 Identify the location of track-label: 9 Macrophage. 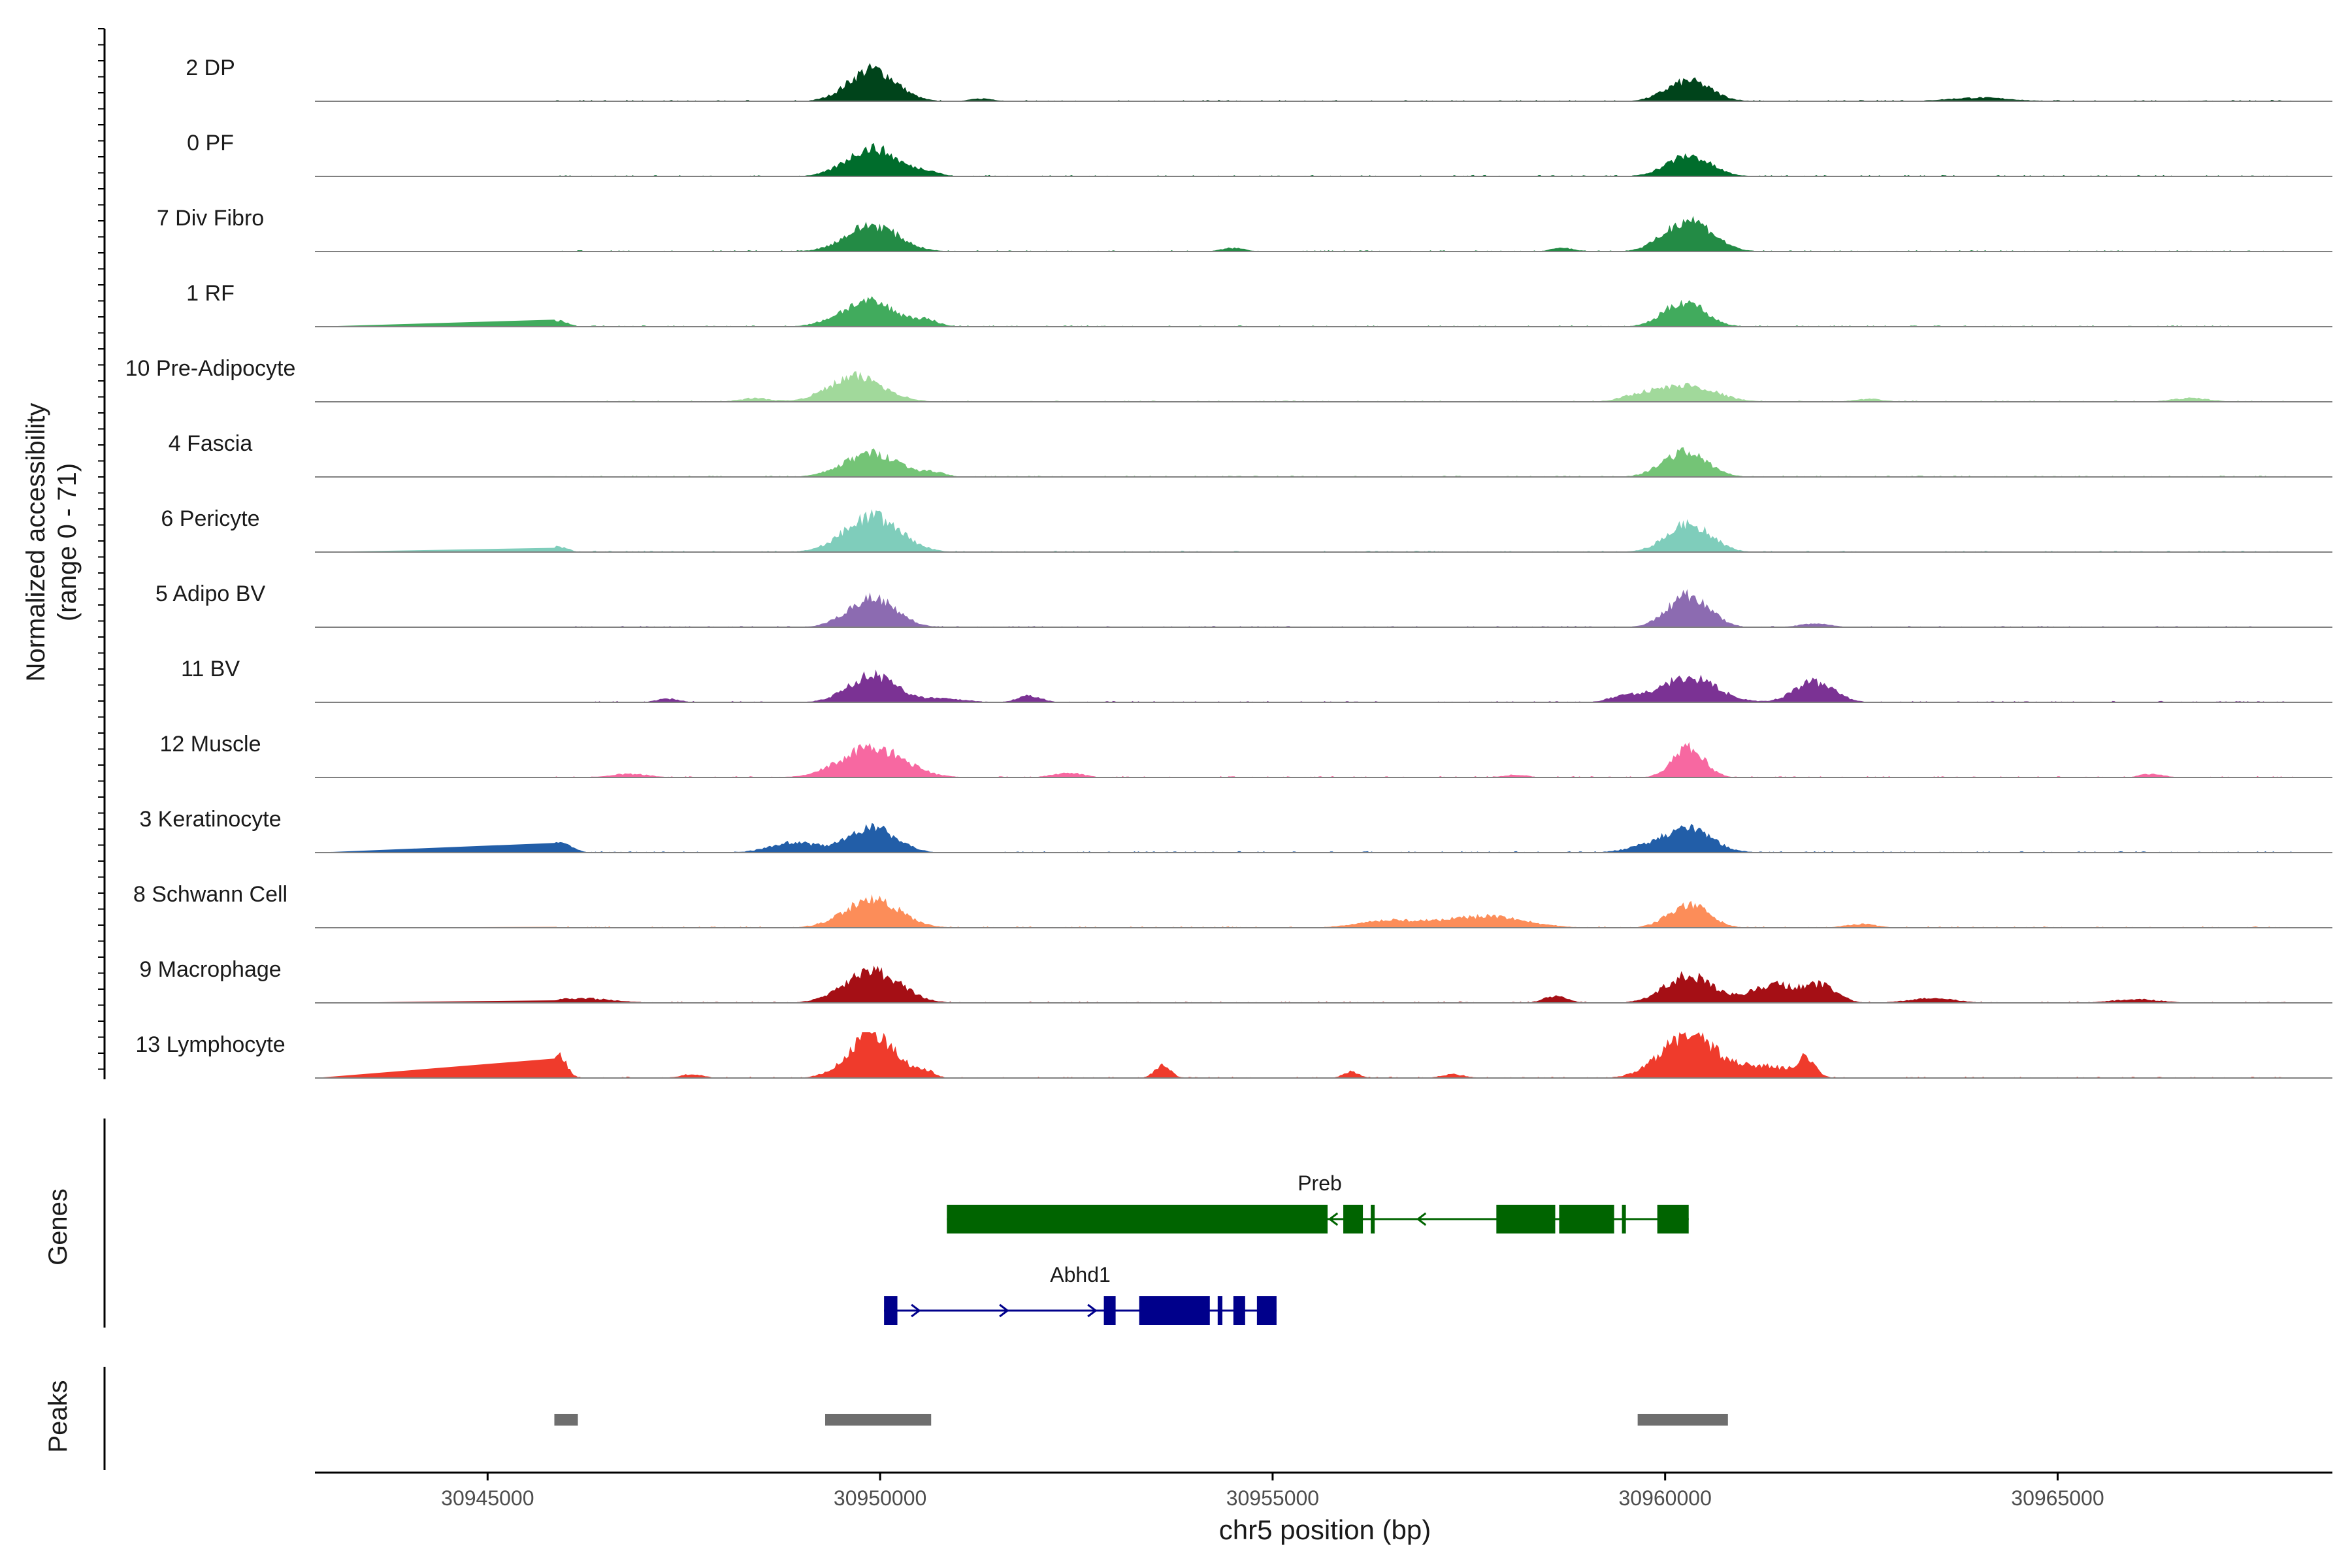
(210, 969).